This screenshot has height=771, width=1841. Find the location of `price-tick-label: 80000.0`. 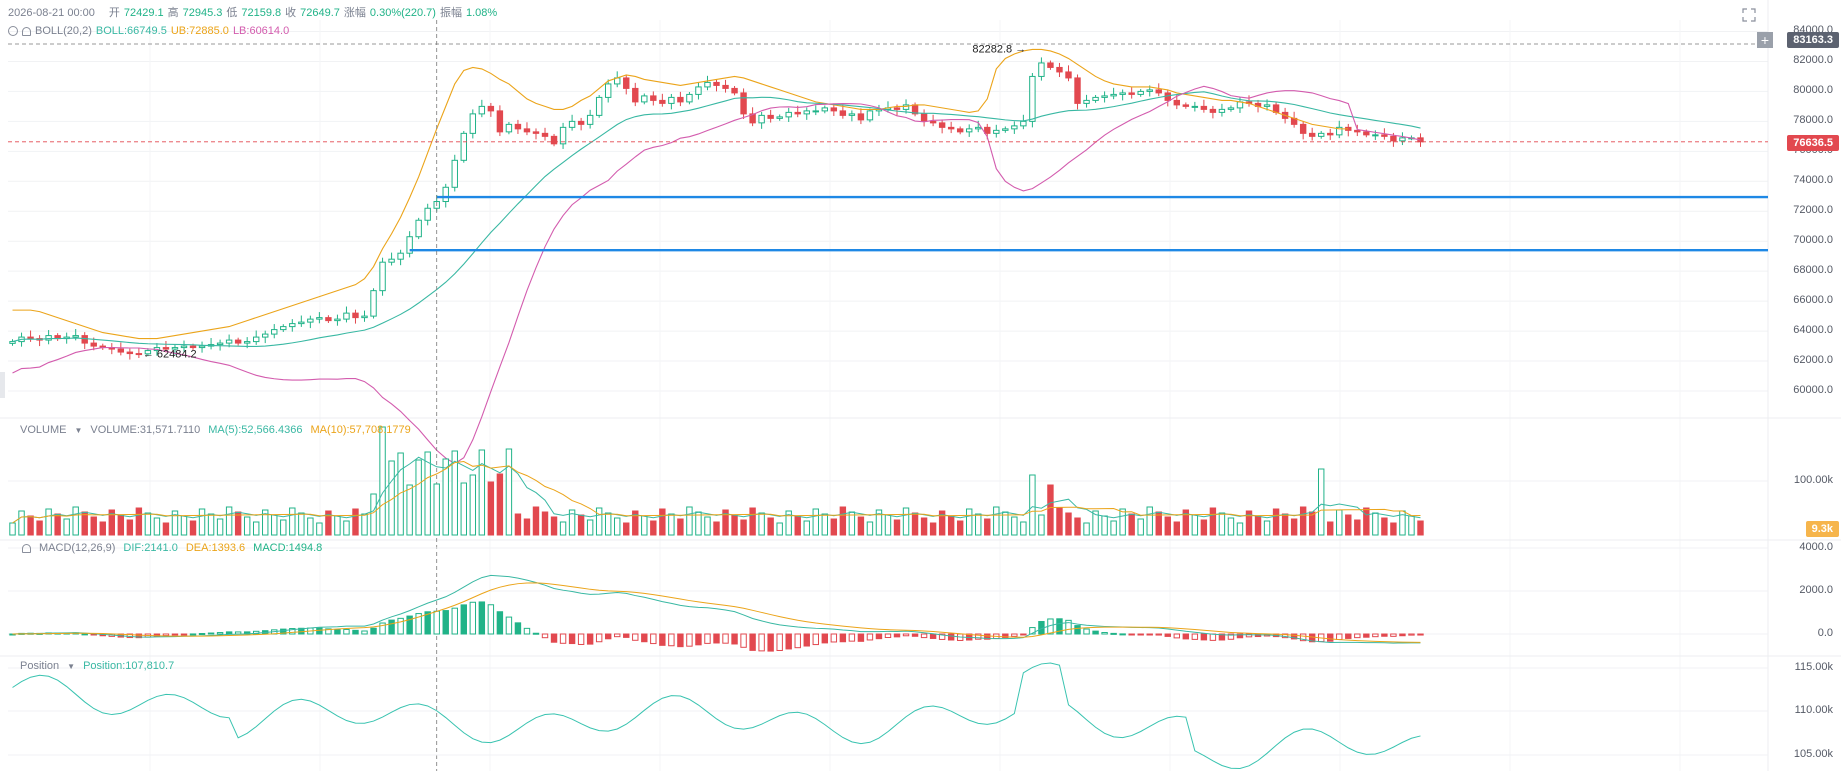

price-tick-label: 80000.0 is located at coordinates (1813, 90).